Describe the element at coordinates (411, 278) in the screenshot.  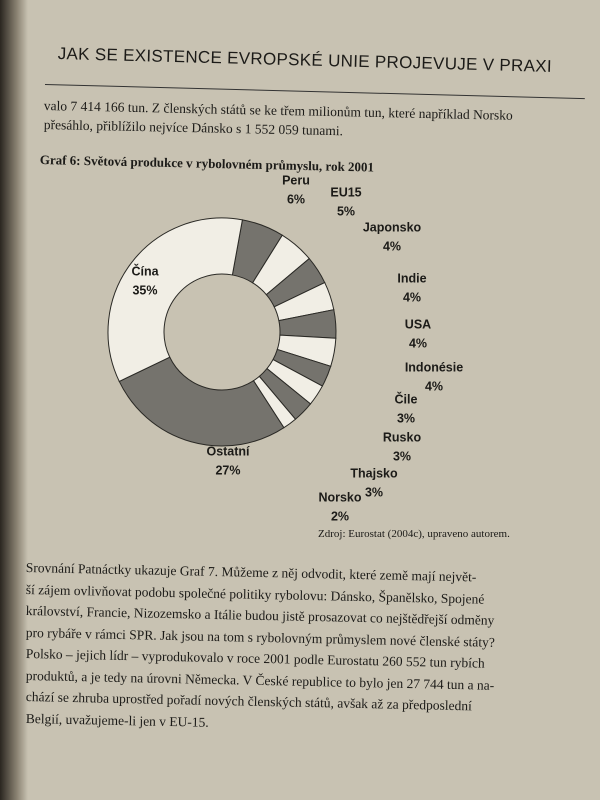
I see `slice-label: Indie` at that location.